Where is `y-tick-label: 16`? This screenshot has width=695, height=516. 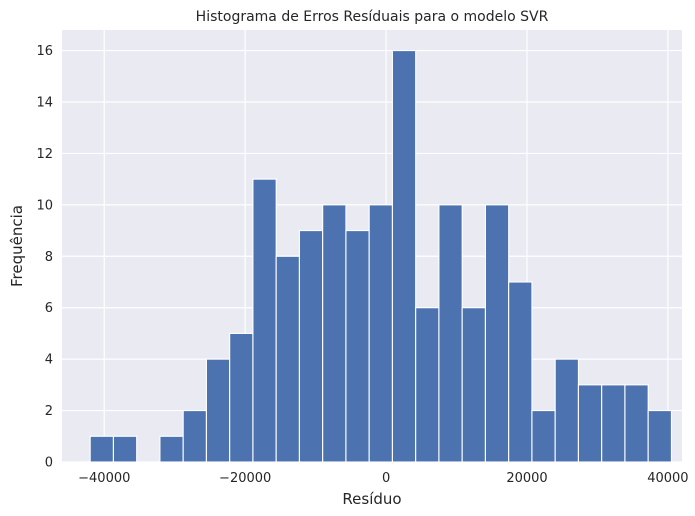 y-tick-label: 16 is located at coordinates (44, 51).